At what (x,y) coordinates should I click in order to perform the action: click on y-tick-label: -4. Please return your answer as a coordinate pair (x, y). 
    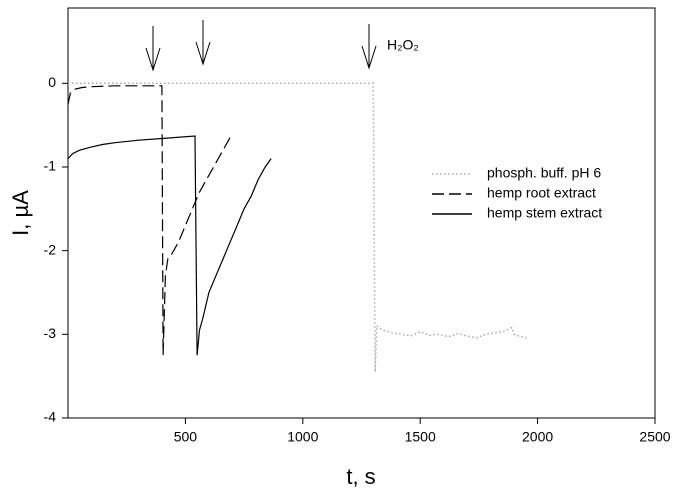
    Looking at the image, I should click on (50, 417).